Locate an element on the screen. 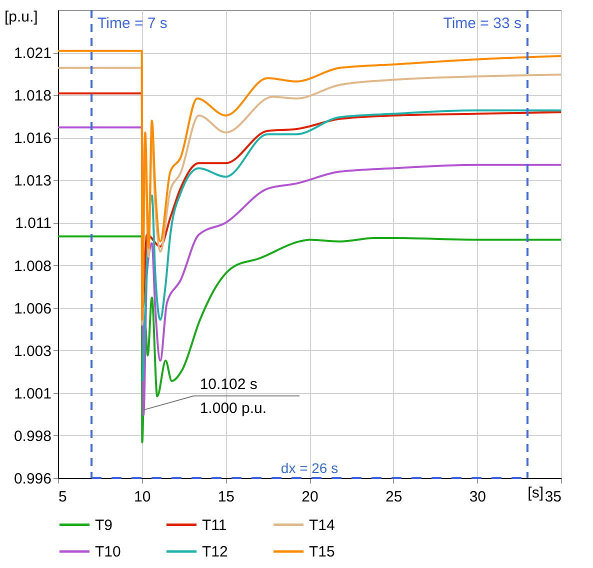 Image resolution: width=593 pixels, height=568 pixels. x-tick-label: 25 is located at coordinates (393, 497).